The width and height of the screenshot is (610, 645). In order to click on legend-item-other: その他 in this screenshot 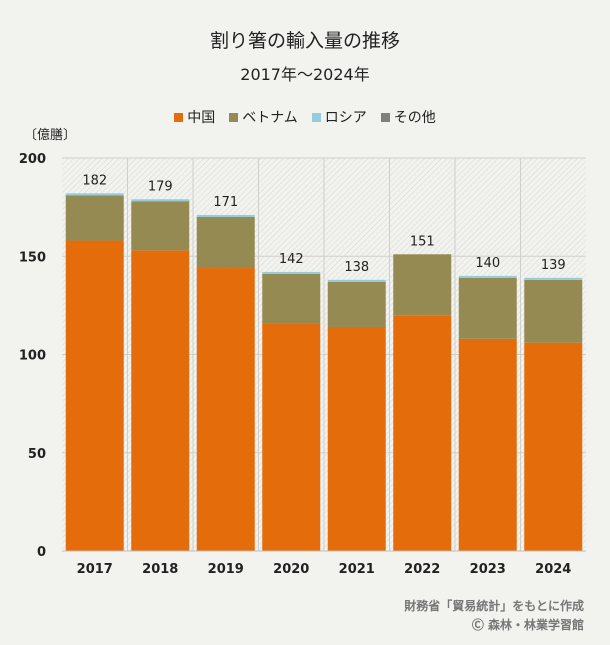, I will do `click(408, 117)`.